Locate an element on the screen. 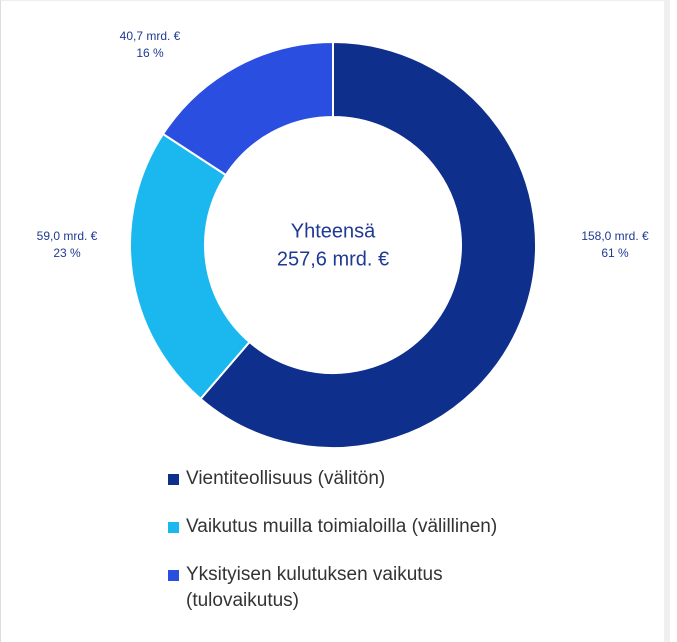 This screenshot has width=677, height=642. percent-label: 16 % is located at coordinates (150, 53).